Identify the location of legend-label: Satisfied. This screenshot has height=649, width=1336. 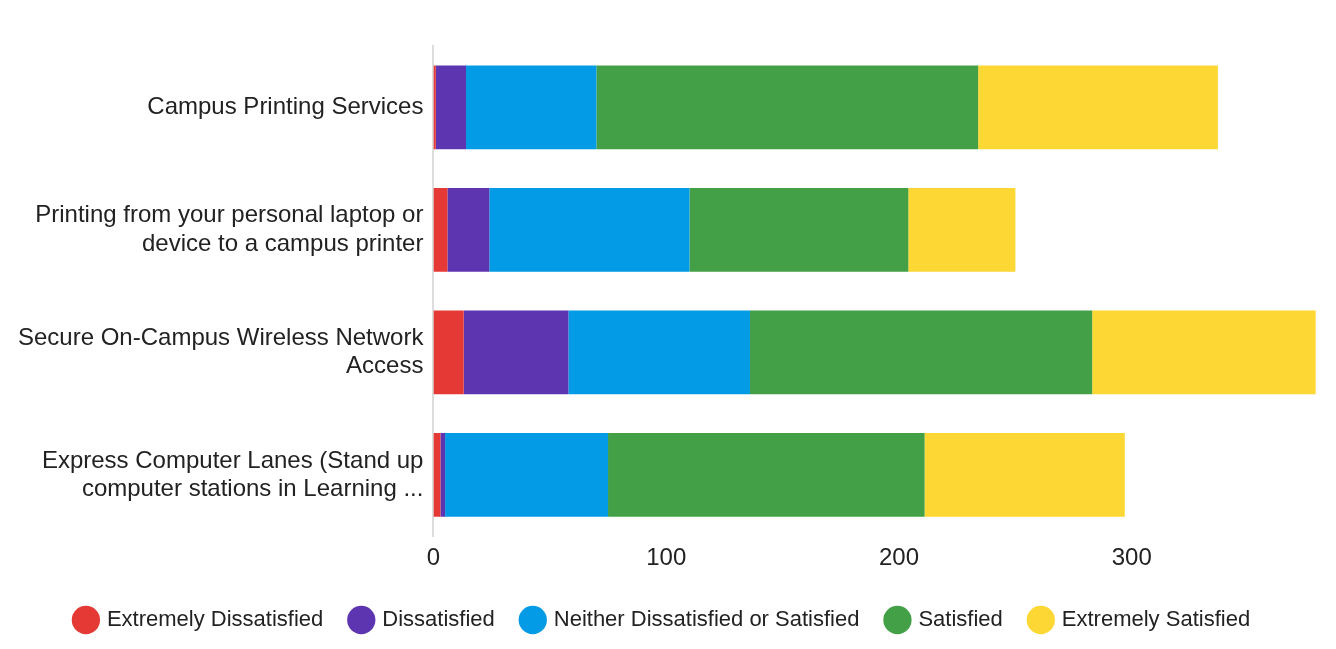
(960, 619).